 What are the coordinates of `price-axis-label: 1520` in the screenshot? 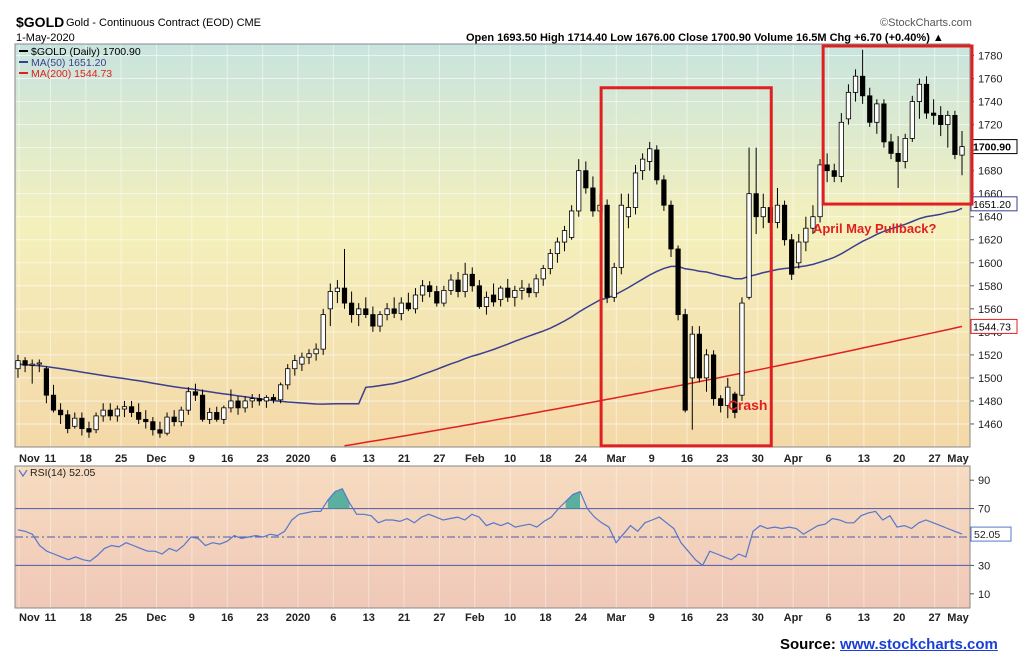 It's located at (990, 356).